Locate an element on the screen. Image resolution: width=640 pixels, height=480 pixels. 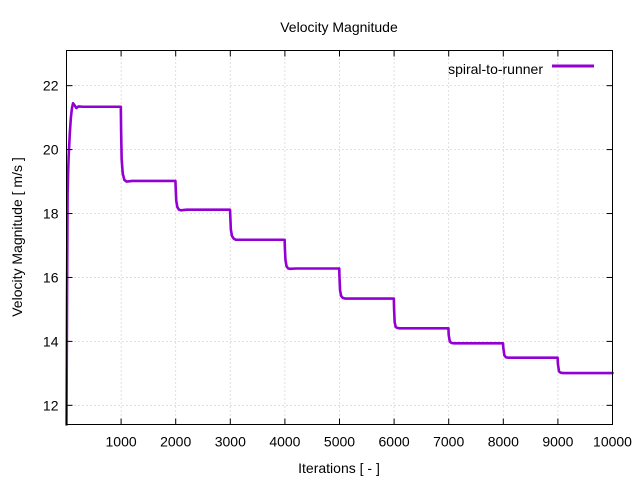
x-tick-label: 1000 is located at coordinates (121, 442).